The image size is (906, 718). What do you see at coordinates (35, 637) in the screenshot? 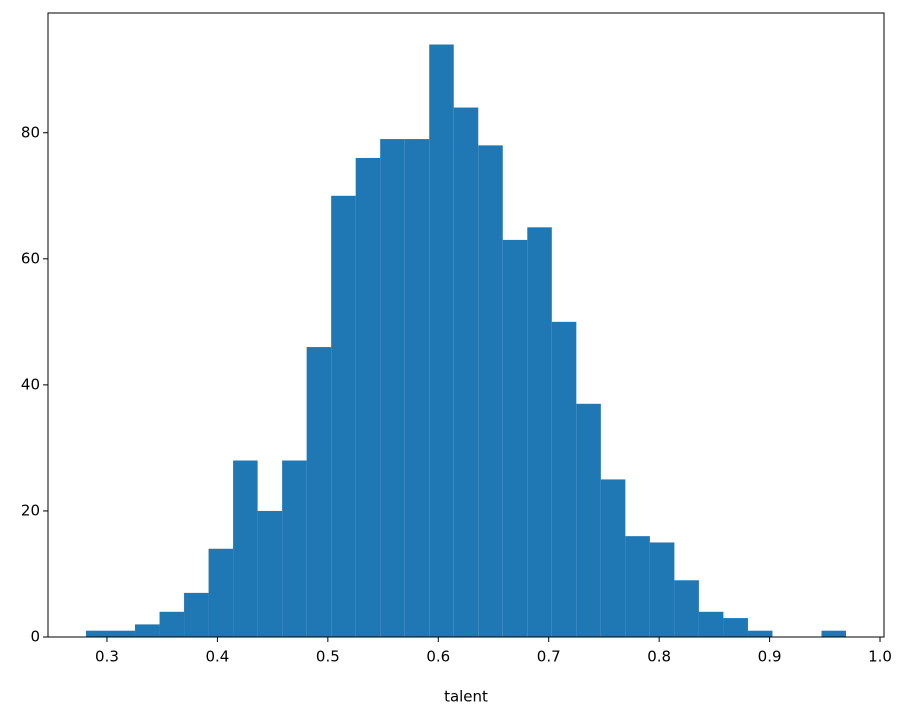
I see `y-tick-label: 0` at bounding box center [35, 637].